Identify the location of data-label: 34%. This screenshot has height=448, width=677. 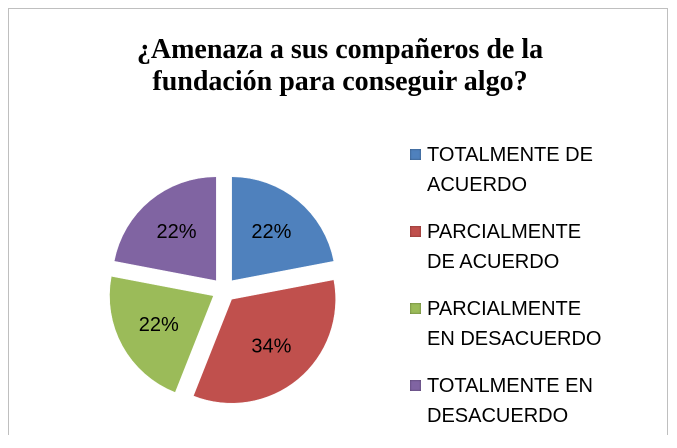
(271, 347).